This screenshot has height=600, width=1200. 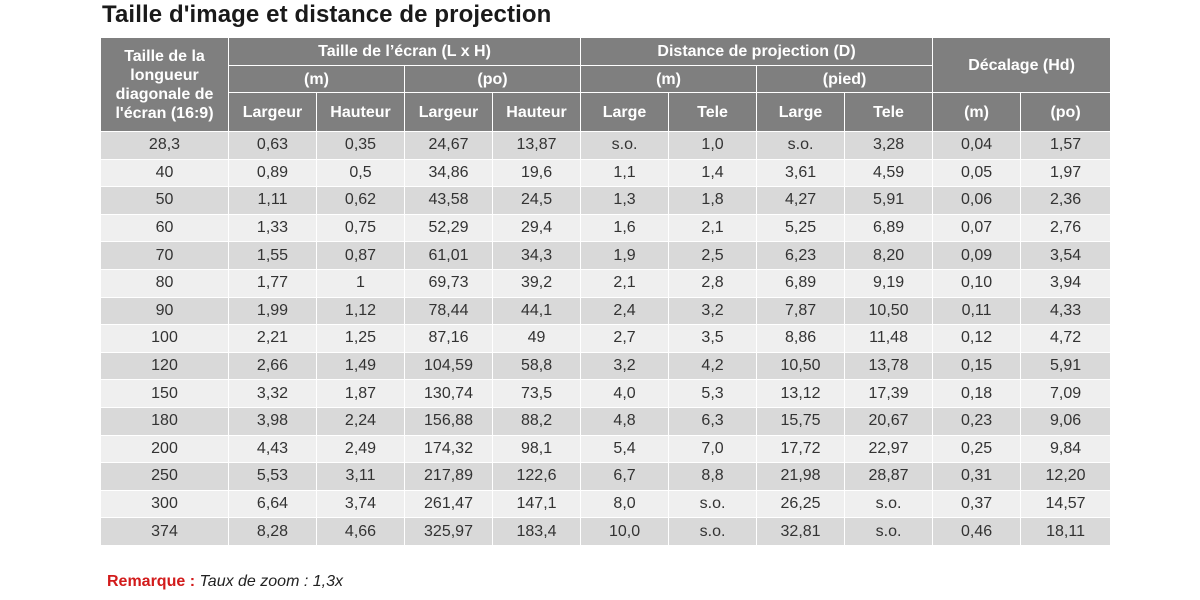 I want to click on table-cell: 15,75, so click(x=801, y=421).